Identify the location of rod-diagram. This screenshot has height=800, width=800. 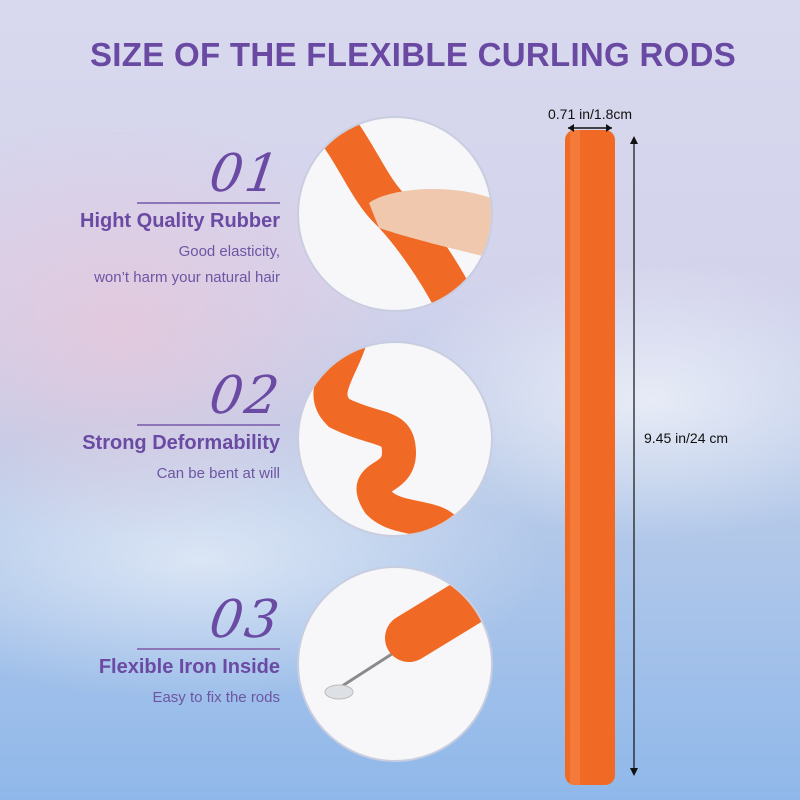
(601, 454).